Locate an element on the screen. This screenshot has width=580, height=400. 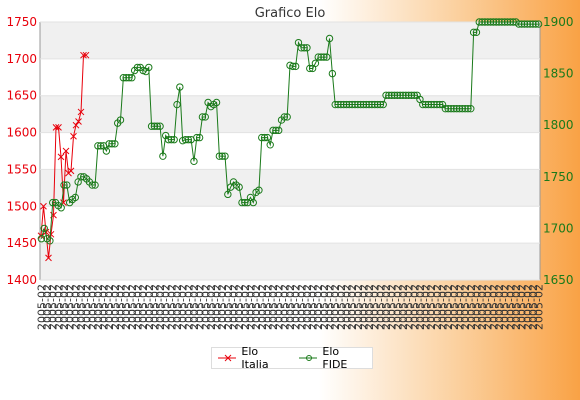
legend-item-elo-fide: Elo FIDE is located at coordinates (331, 358).